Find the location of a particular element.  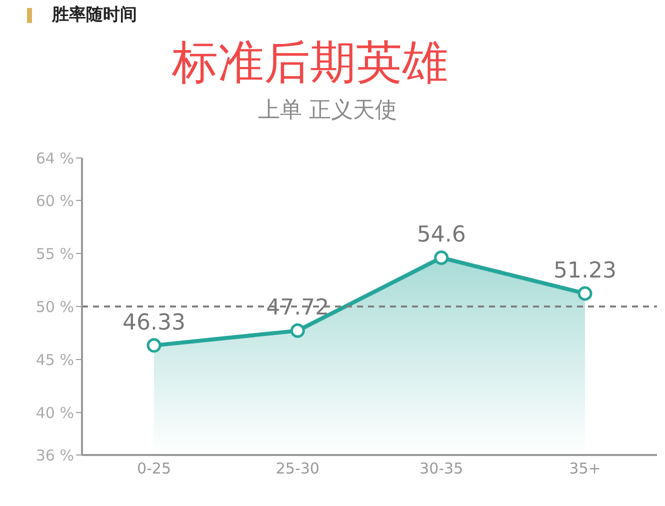

chart-subtitle: 标准后期英雄 is located at coordinates (310, 63).